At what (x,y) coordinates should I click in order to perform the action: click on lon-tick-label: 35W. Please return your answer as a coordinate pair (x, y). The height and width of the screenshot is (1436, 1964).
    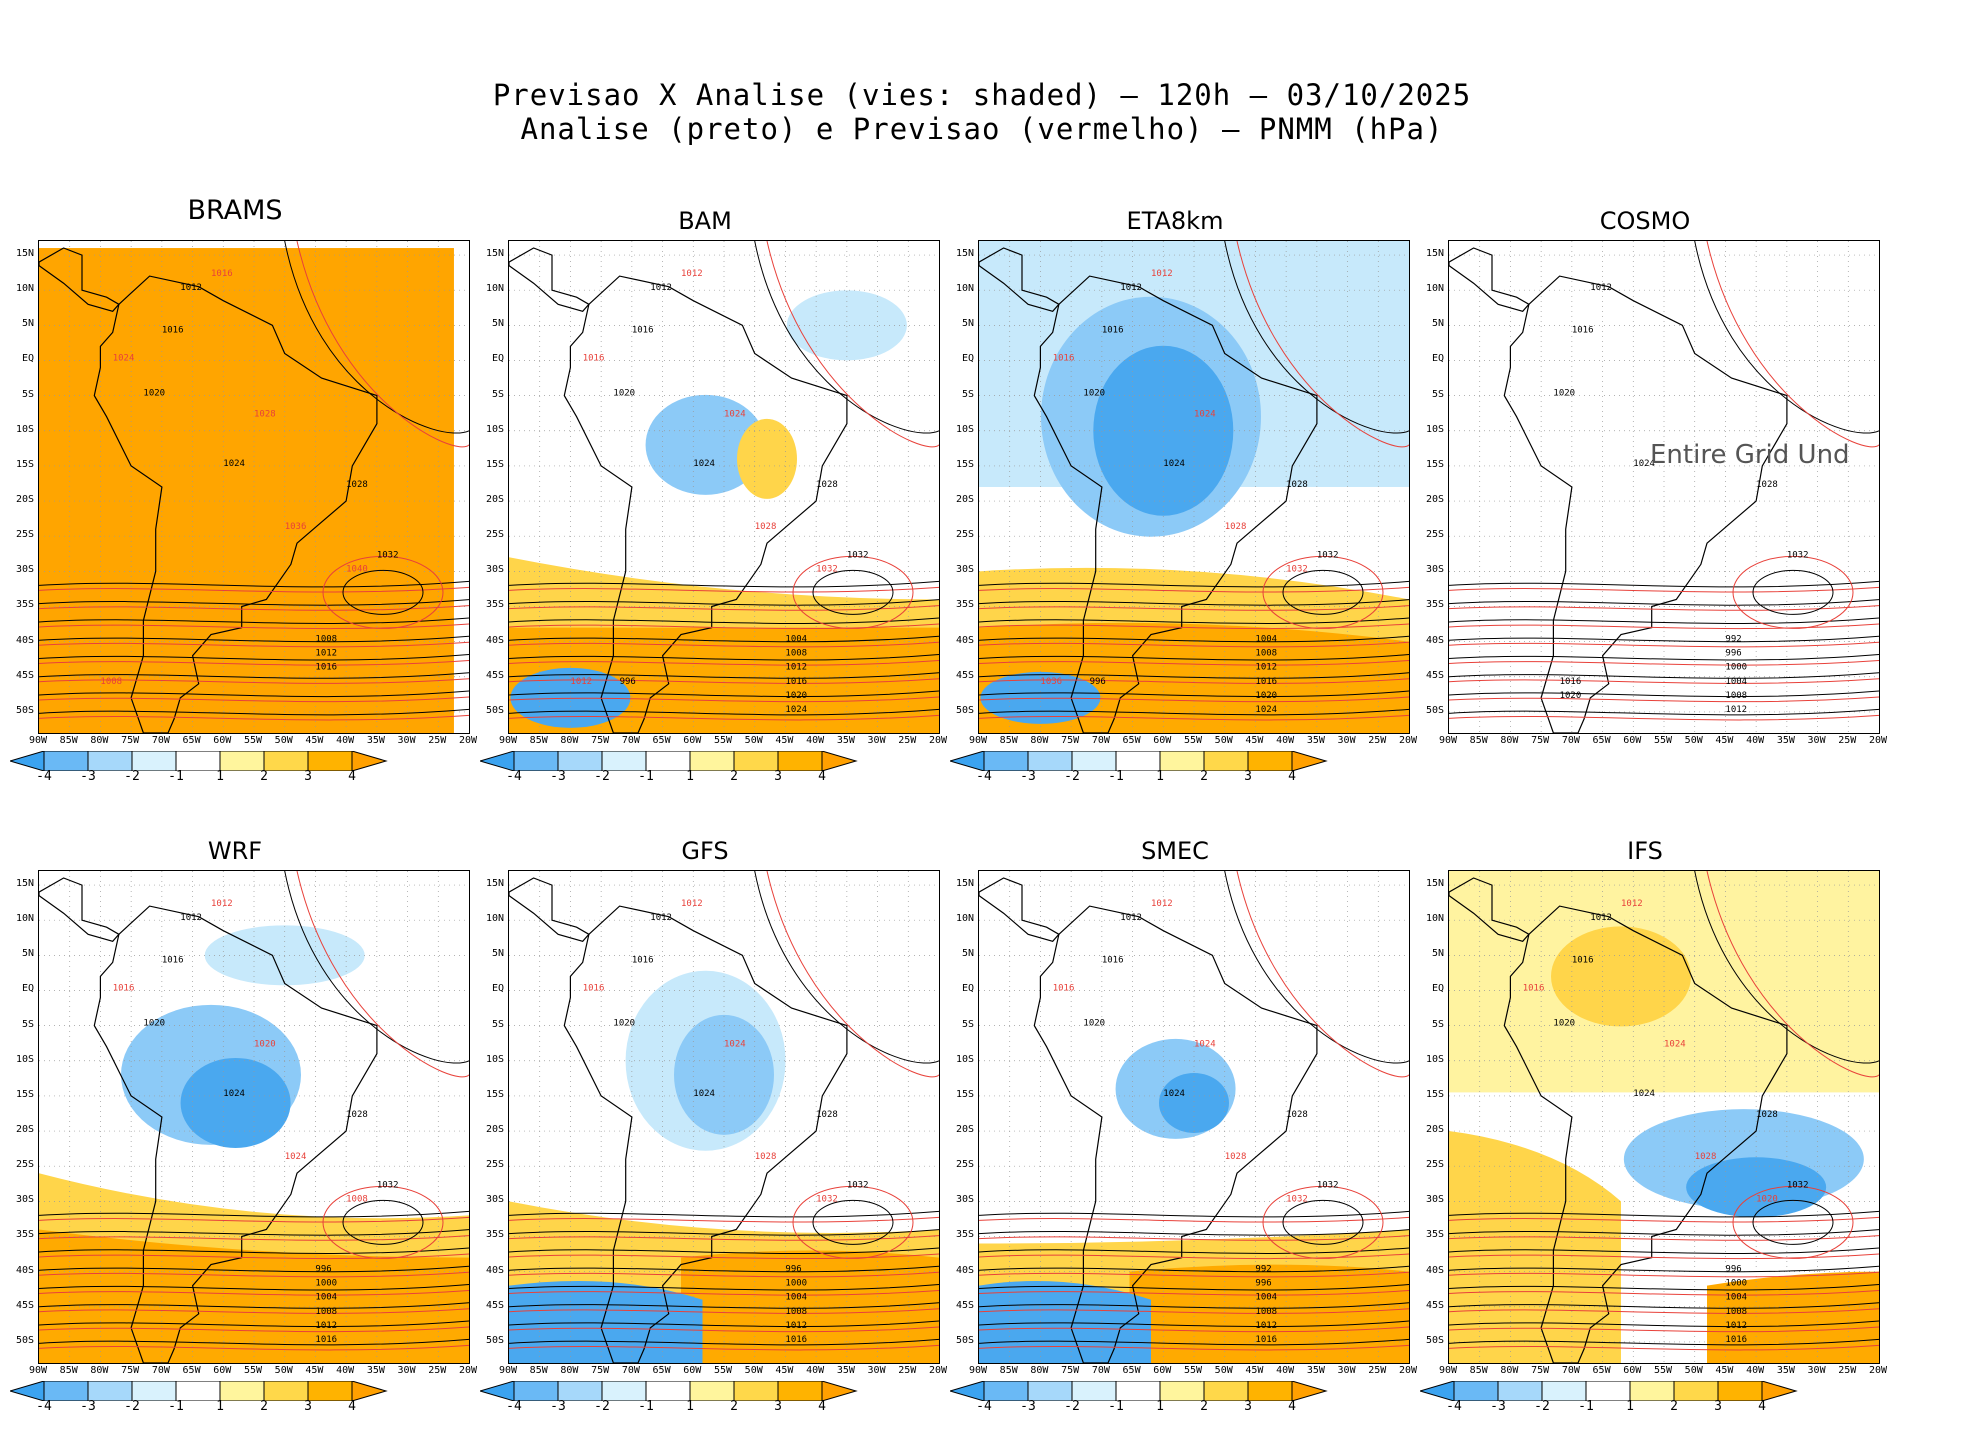
    Looking at the image, I should click on (1315, 740).